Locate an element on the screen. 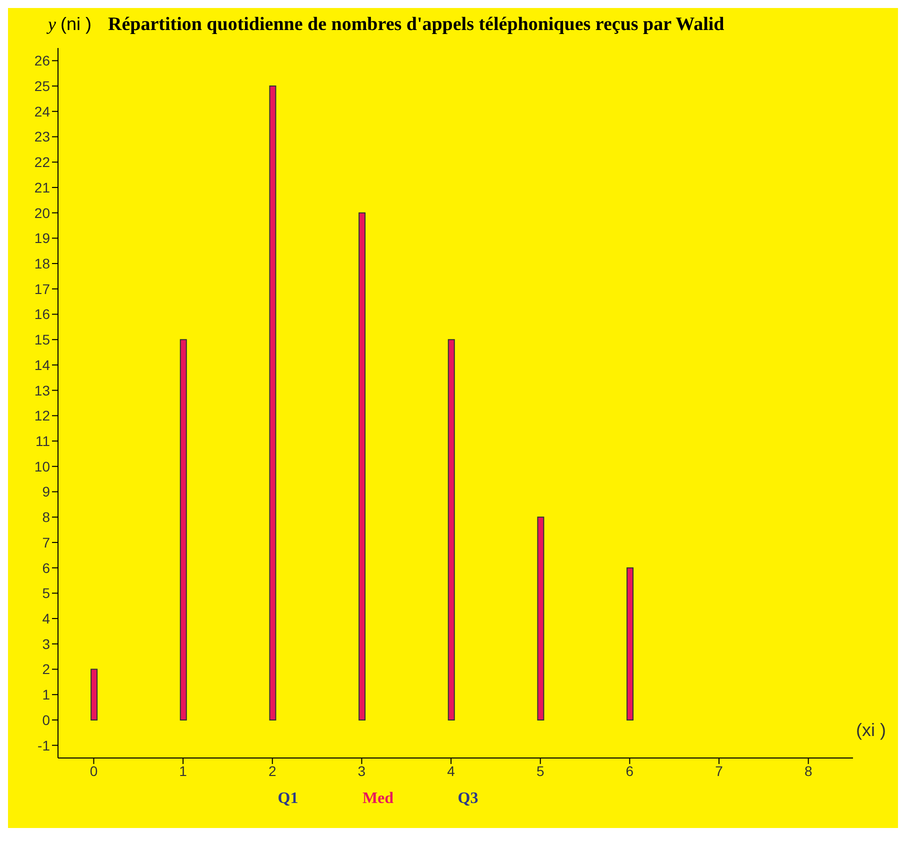 This screenshot has width=906, height=845. y-tick-label: 2 is located at coordinates (46, 669).